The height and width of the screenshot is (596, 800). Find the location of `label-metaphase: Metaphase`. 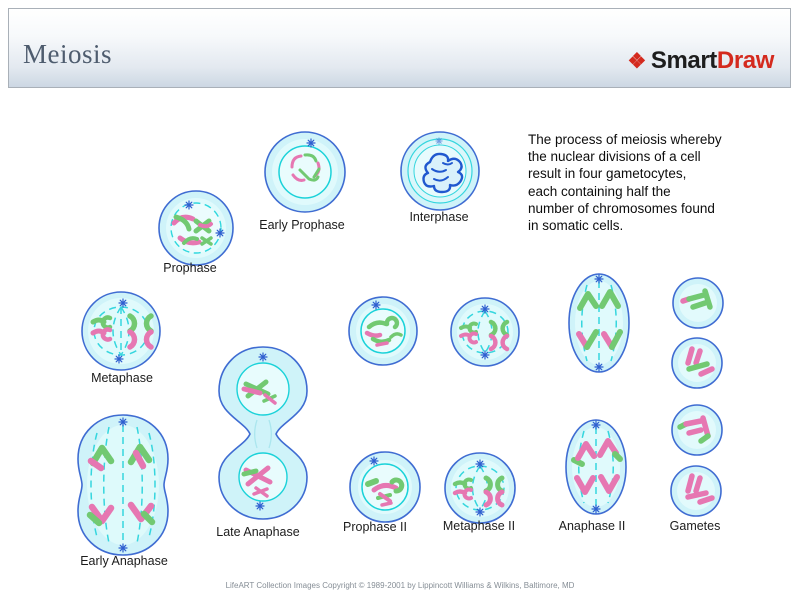

label-metaphase: Metaphase is located at coordinates (122, 378).